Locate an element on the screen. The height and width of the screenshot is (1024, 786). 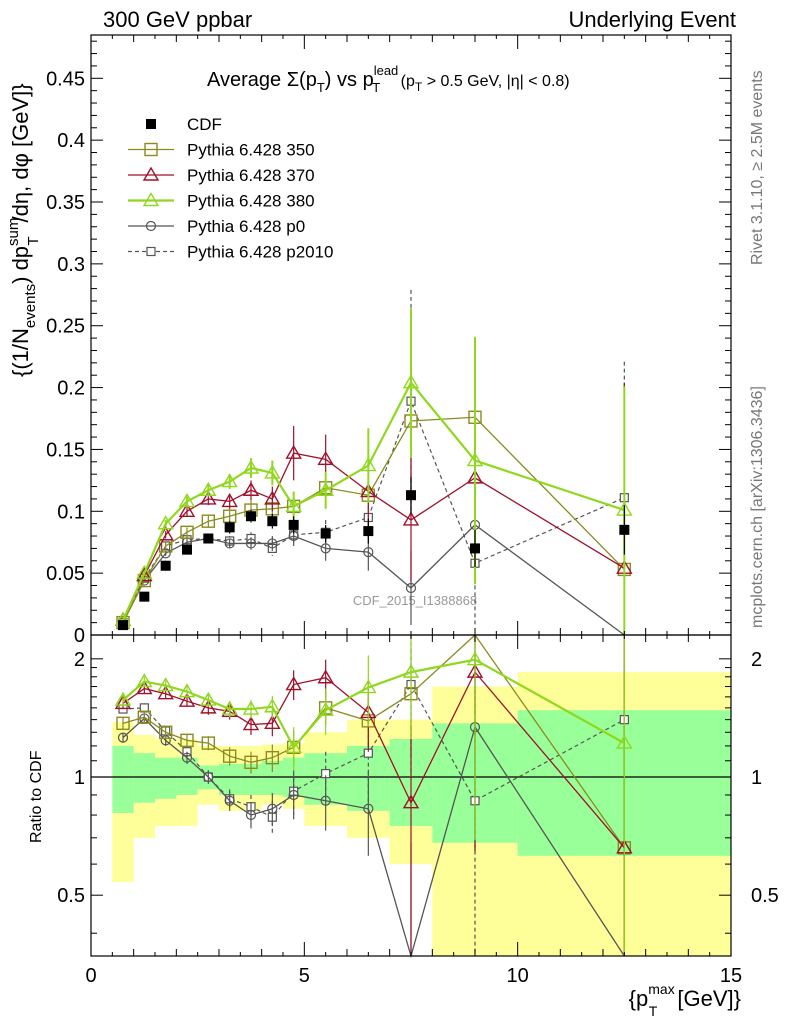
main-y-tick-label: 0.25 is located at coordinates (65, 327).